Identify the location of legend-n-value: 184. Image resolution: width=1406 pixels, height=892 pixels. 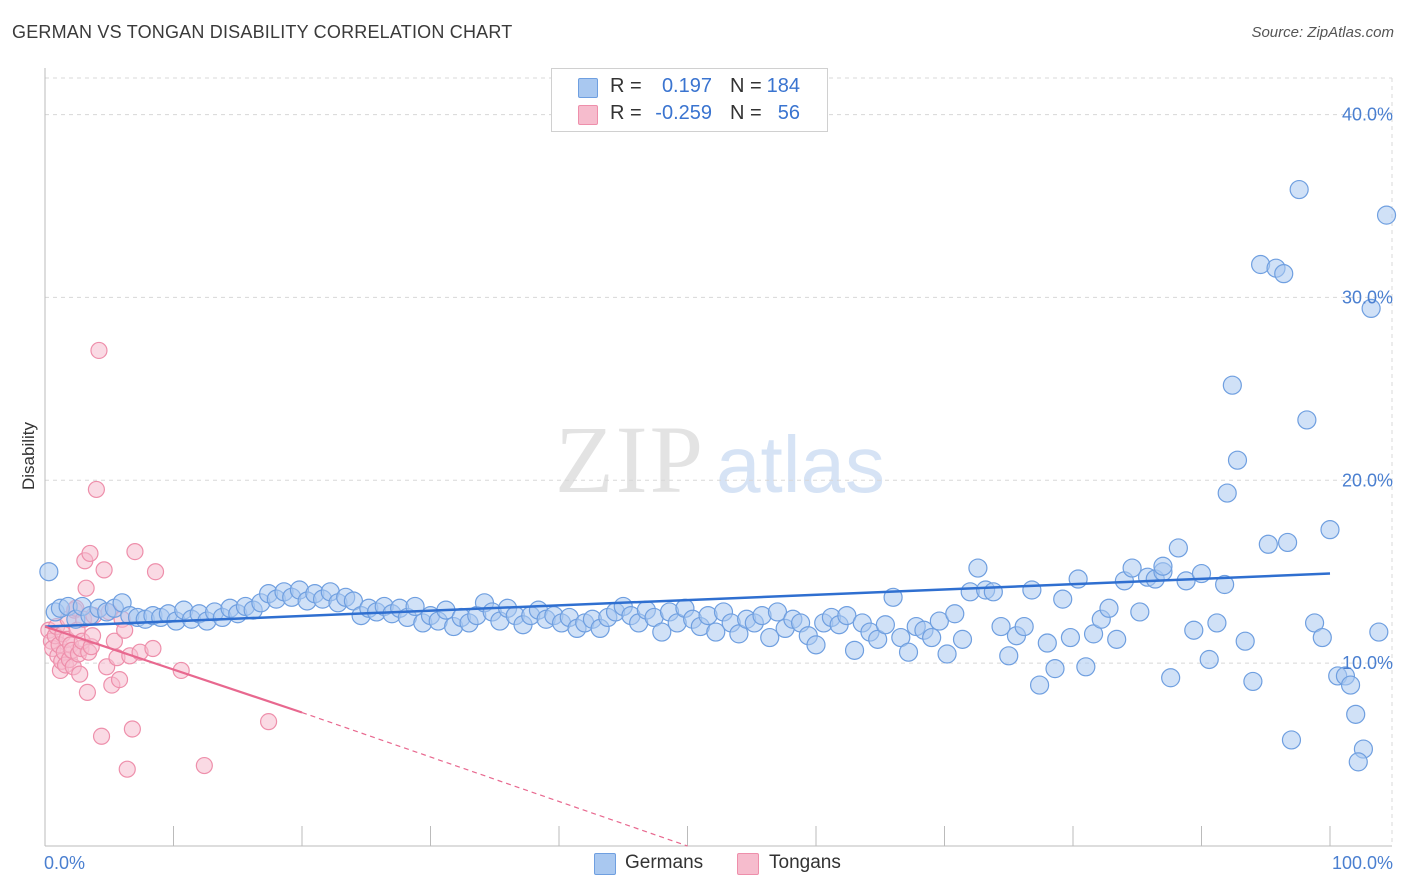
(783, 86).